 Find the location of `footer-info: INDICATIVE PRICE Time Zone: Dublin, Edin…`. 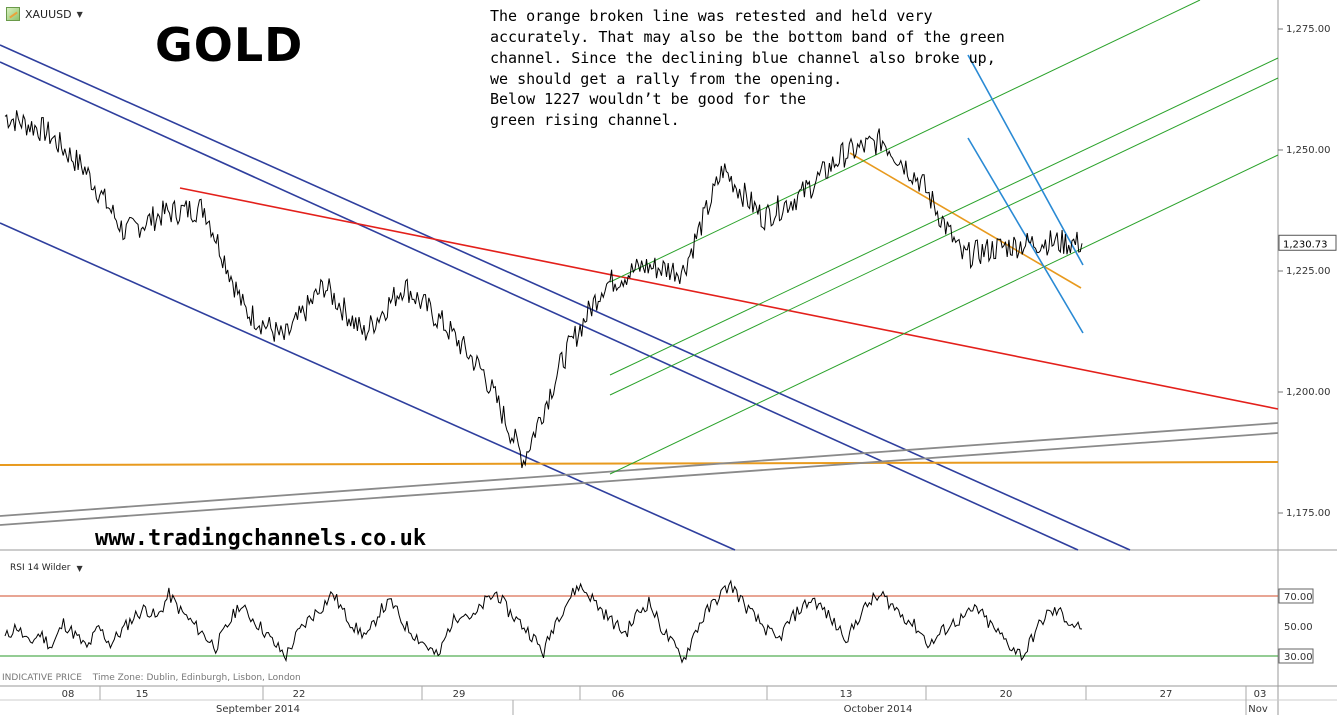

footer-info: INDICATIVE PRICE Time Zone: Dublin, Edin… is located at coordinates (151, 678).